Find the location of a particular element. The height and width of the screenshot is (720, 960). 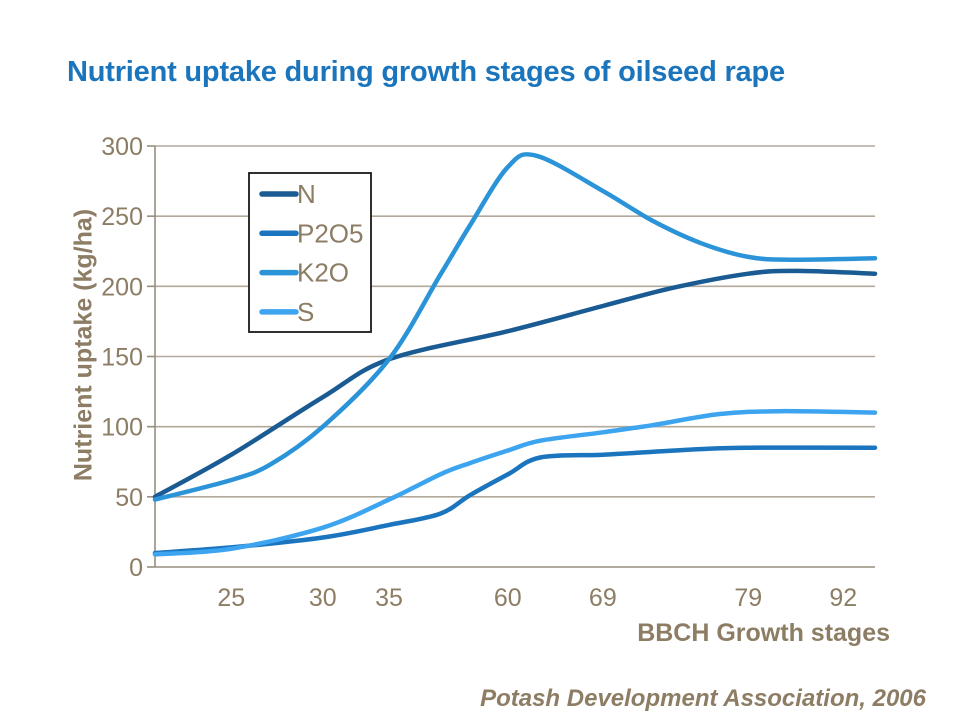

x-axis-title: BBCH Growth stages is located at coordinates (763, 633).